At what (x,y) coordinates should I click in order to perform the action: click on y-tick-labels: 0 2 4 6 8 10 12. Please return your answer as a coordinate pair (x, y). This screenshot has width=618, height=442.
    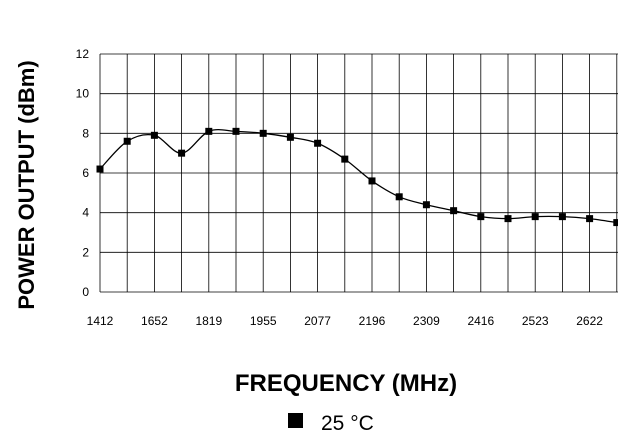
    Looking at the image, I should click on (83, 173).